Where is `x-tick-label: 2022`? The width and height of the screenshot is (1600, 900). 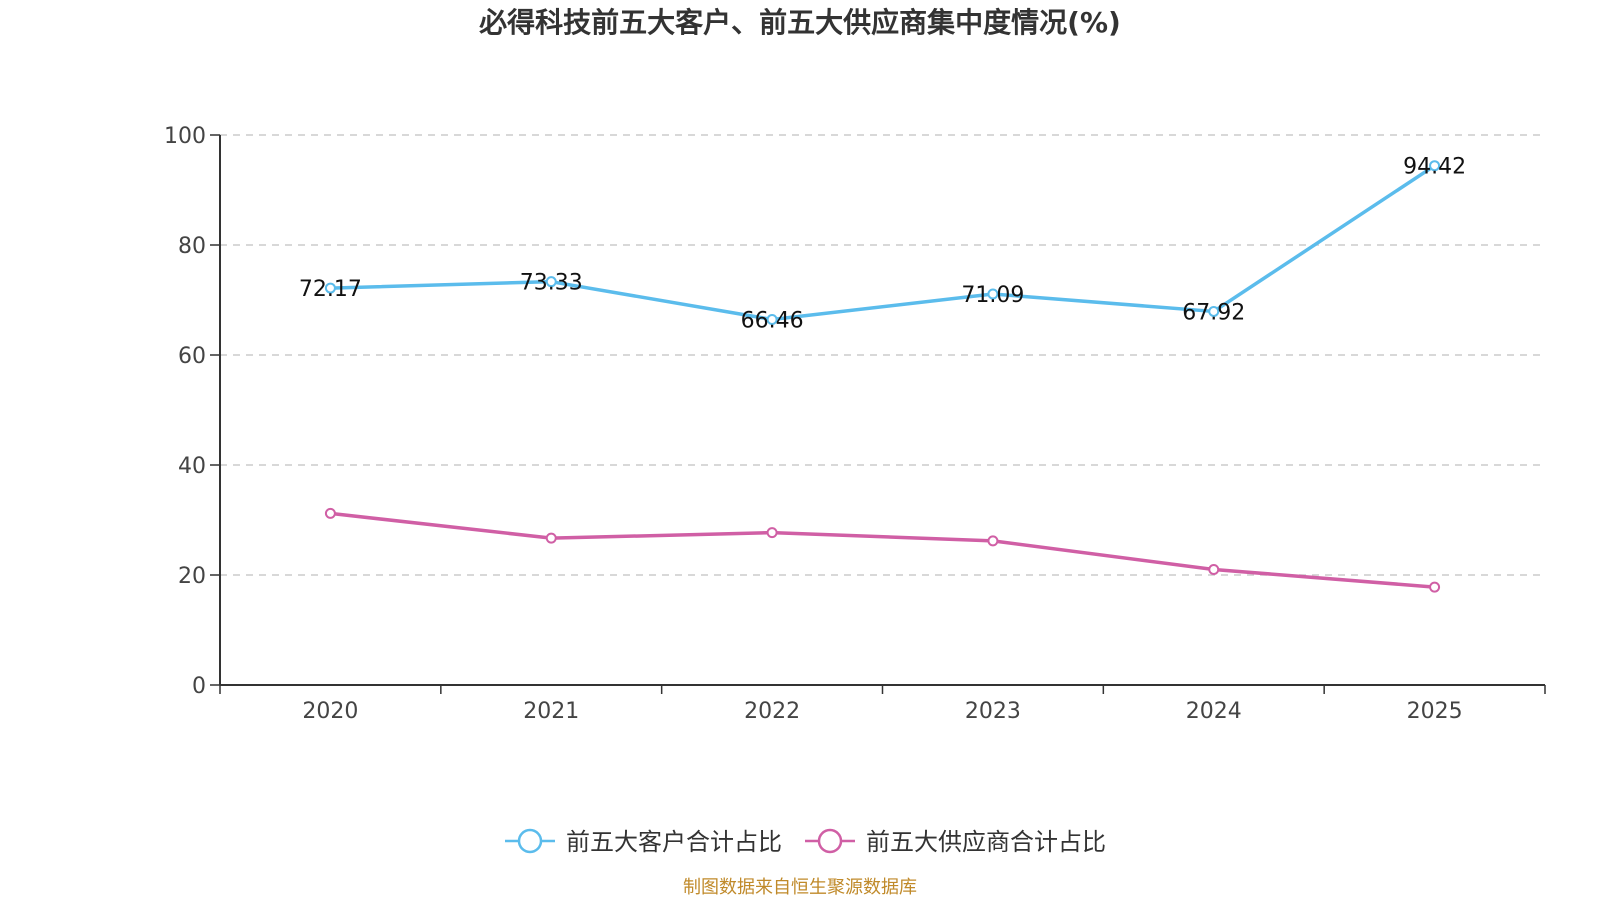 x-tick-label: 2022 is located at coordinates (772, 711).